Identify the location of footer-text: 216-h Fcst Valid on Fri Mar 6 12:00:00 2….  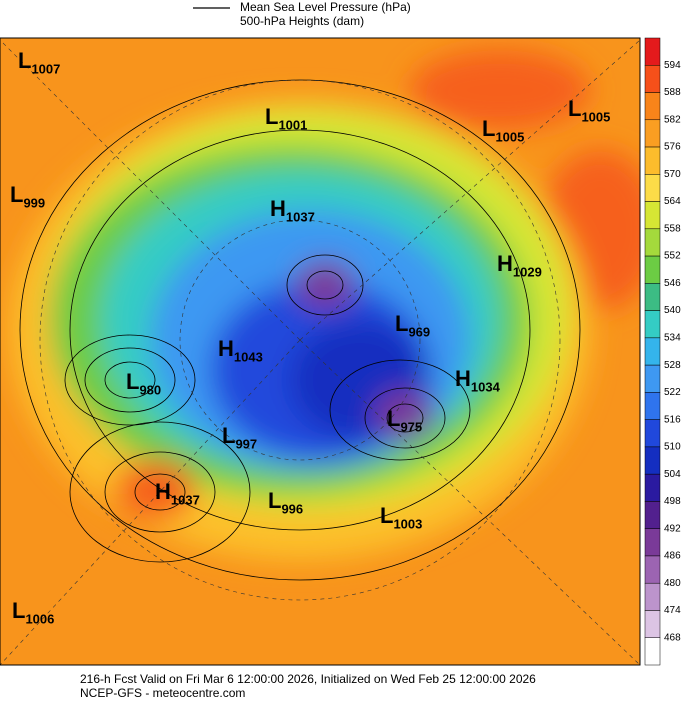
(308, 679).